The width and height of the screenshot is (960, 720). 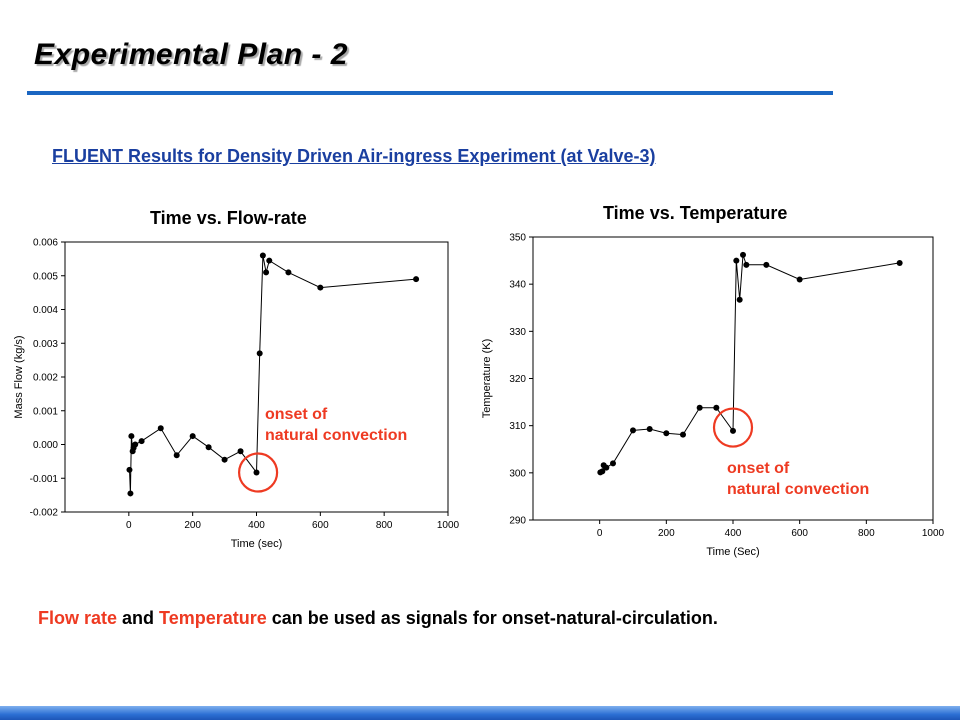 What do you see at coordinates (798, 479) in the screenshot?
I see `temperature-onset-annotation: onset of natural convection` at bounding box center [798, 479].